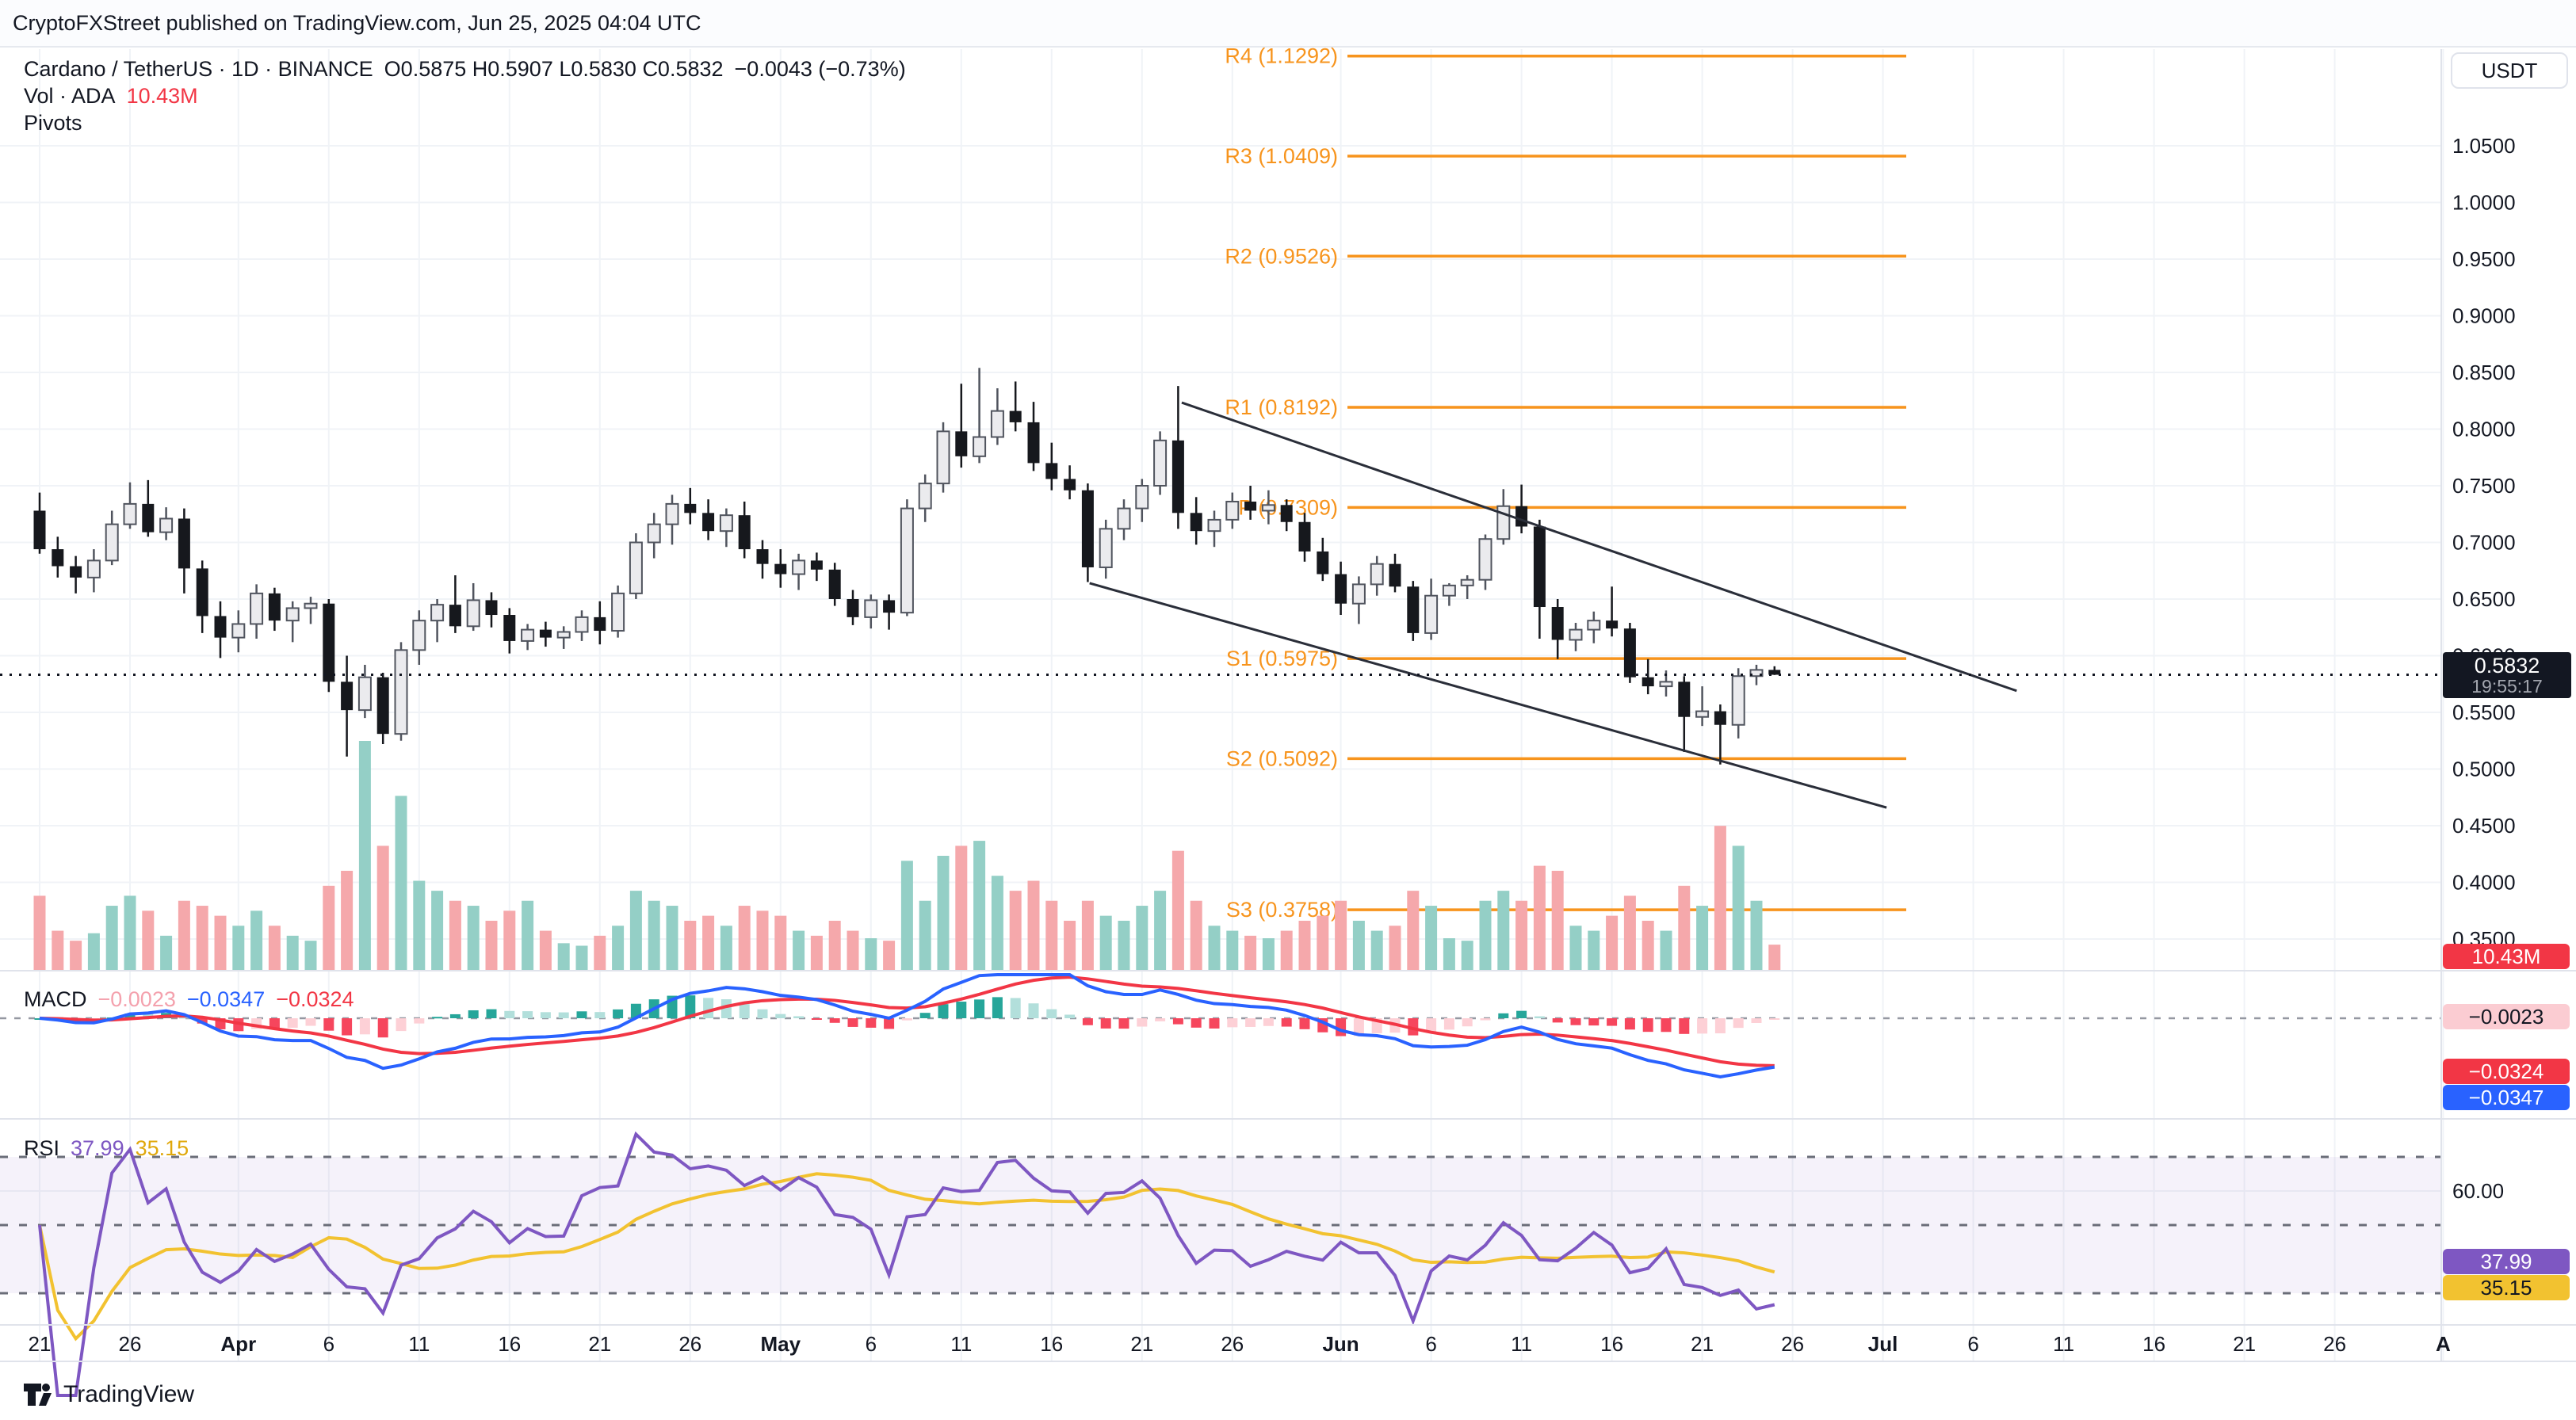 The width and height of the screenshot is (2576, 1420). Describe the element at coordinates (2484, 203) in the screenshot. I see `price-axis-tick: 1.0000` at that location.